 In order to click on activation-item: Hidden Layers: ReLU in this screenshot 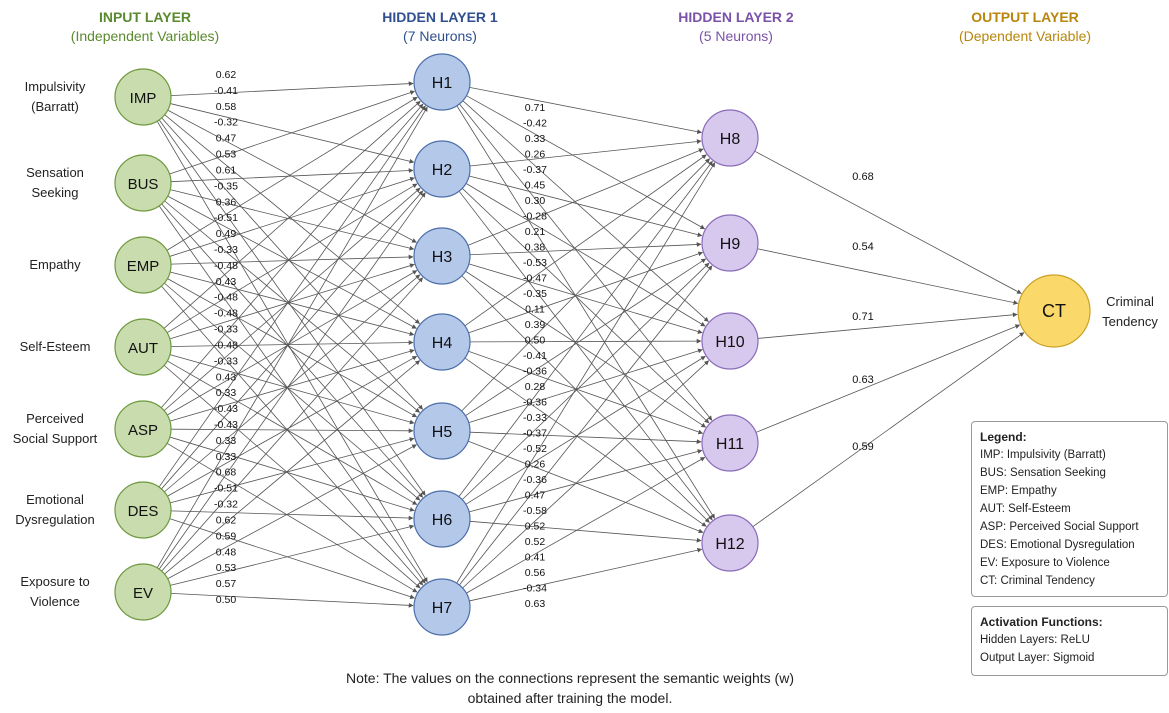, I will do `click(1035, 640)`.